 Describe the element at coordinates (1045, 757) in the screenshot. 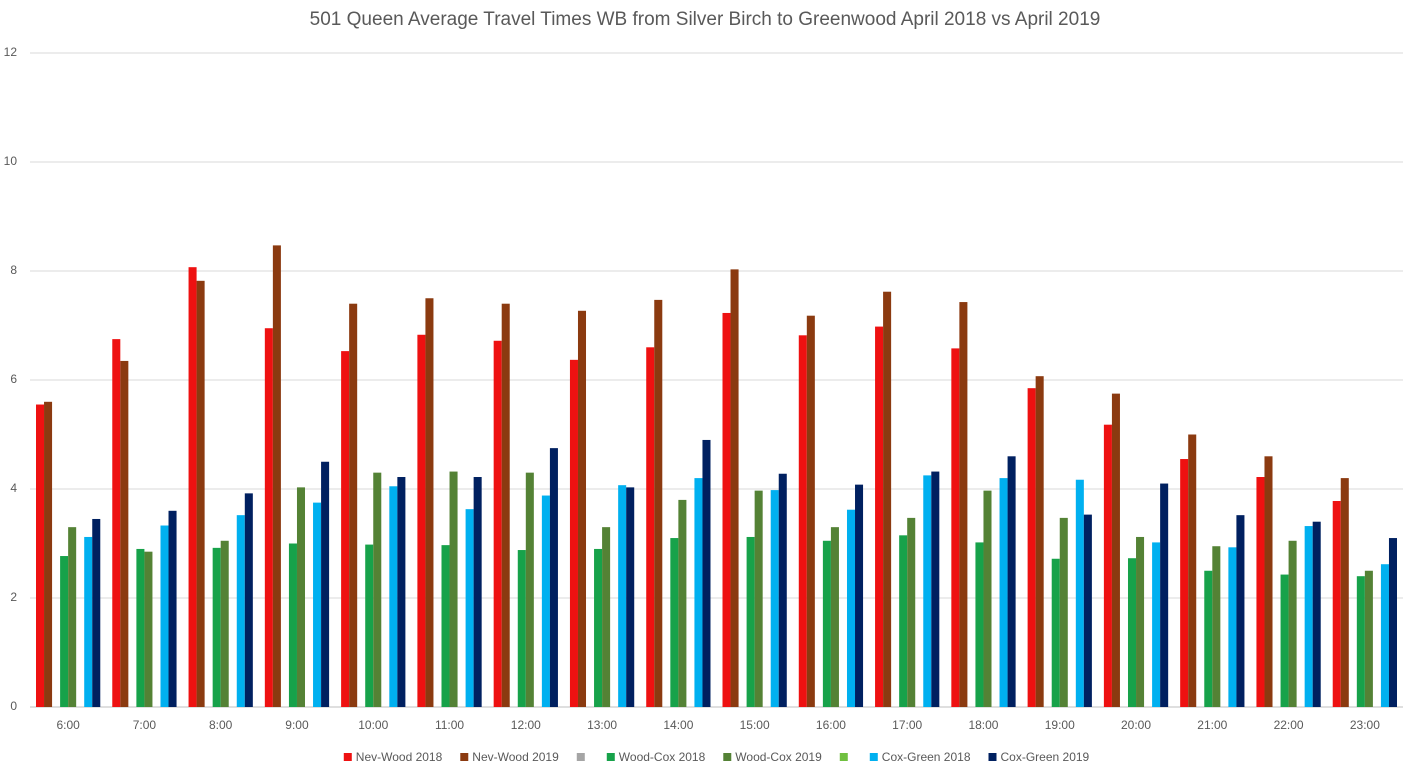

I see `legend-label: Cox-Green 2019` at that location.